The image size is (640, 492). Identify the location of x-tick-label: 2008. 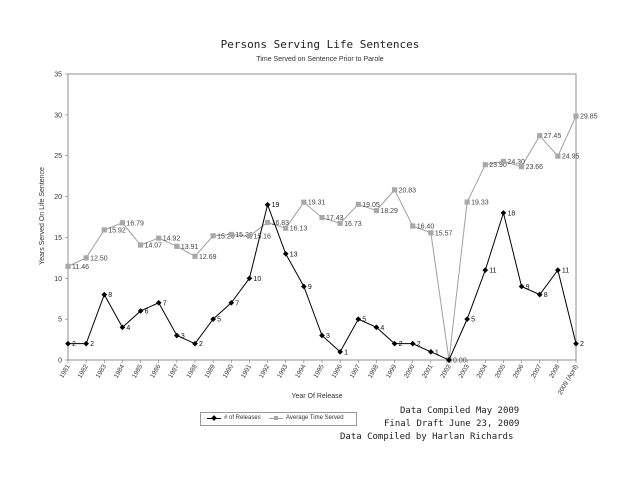
(554, 371).